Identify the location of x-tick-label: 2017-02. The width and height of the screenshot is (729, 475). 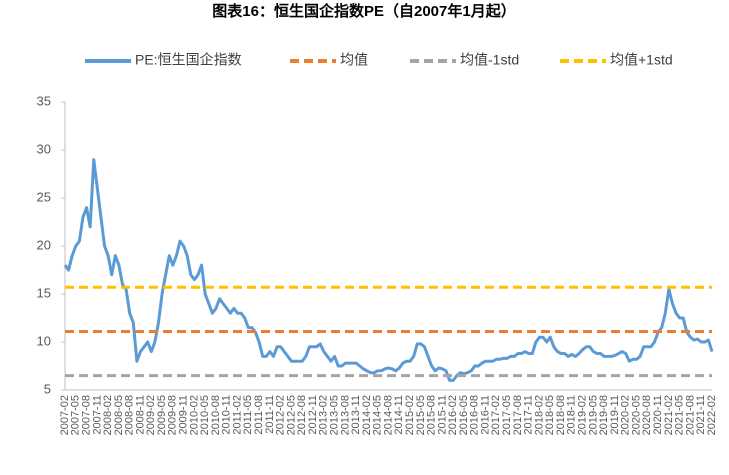
(496, 415).